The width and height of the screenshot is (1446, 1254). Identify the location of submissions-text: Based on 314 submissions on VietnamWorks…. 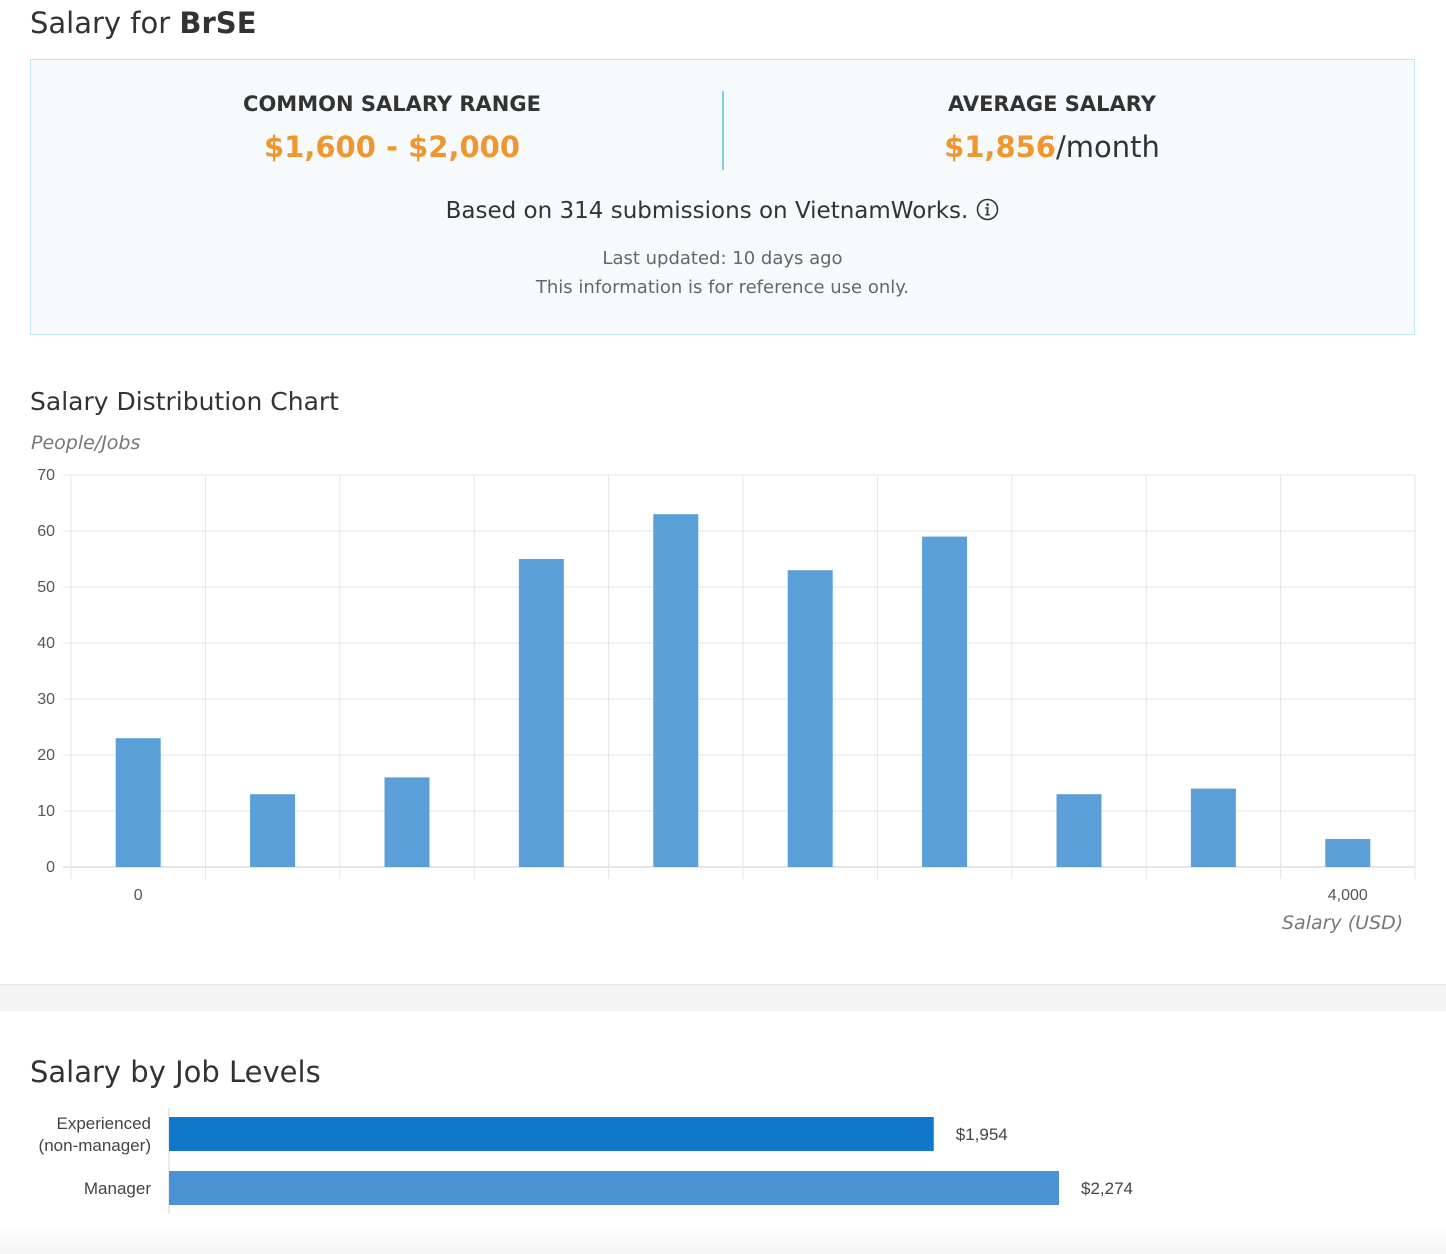
(707, 211).